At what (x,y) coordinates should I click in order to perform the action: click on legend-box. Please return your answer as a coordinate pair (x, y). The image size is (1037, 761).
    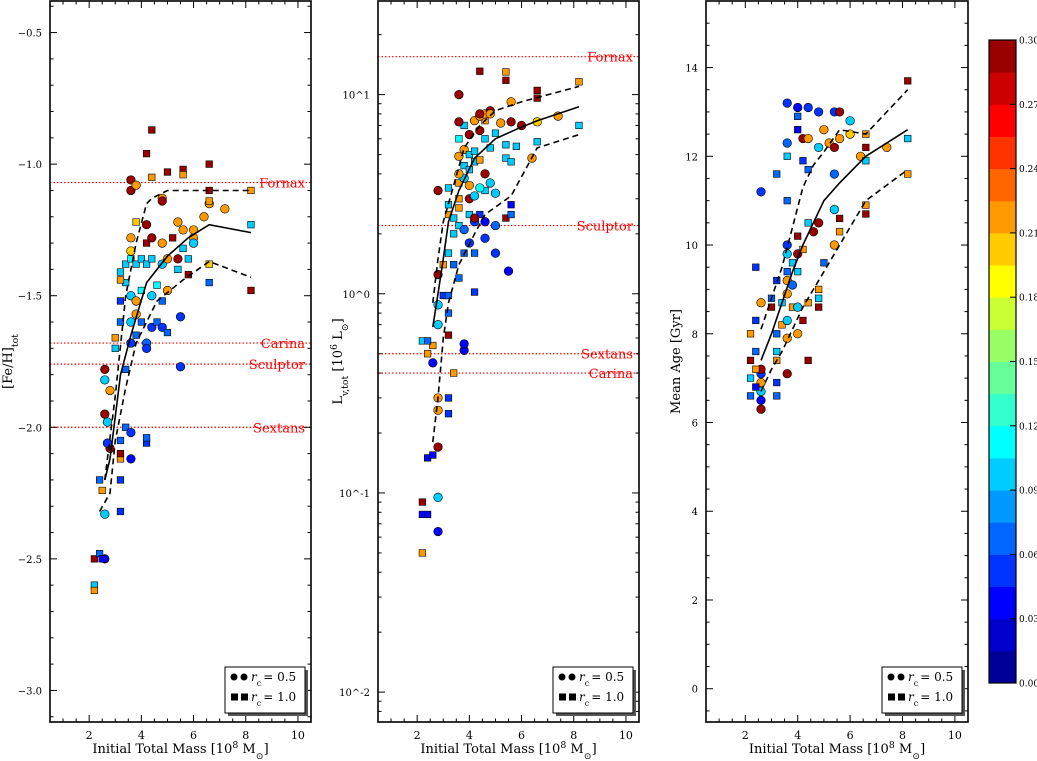
    Looking at the image, I should click on (922, 690).